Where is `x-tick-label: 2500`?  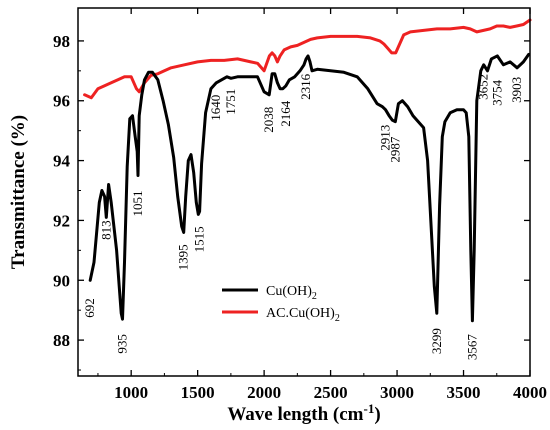 x-tick-label: 2500 is located at coordinates (331, 392).